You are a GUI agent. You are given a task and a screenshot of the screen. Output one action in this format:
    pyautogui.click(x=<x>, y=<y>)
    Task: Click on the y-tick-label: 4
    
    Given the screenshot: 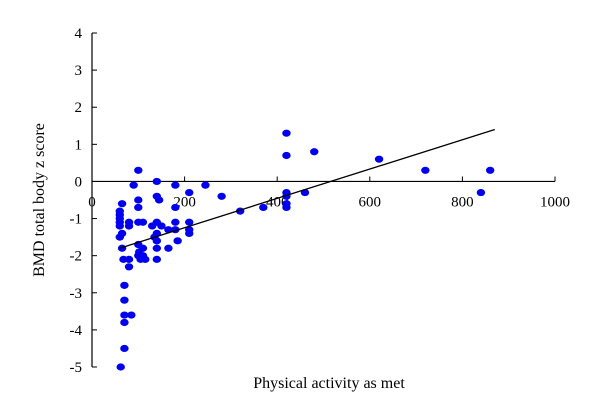 What is the action you would take?
    pyautogui.click(x=79, y=34)
    